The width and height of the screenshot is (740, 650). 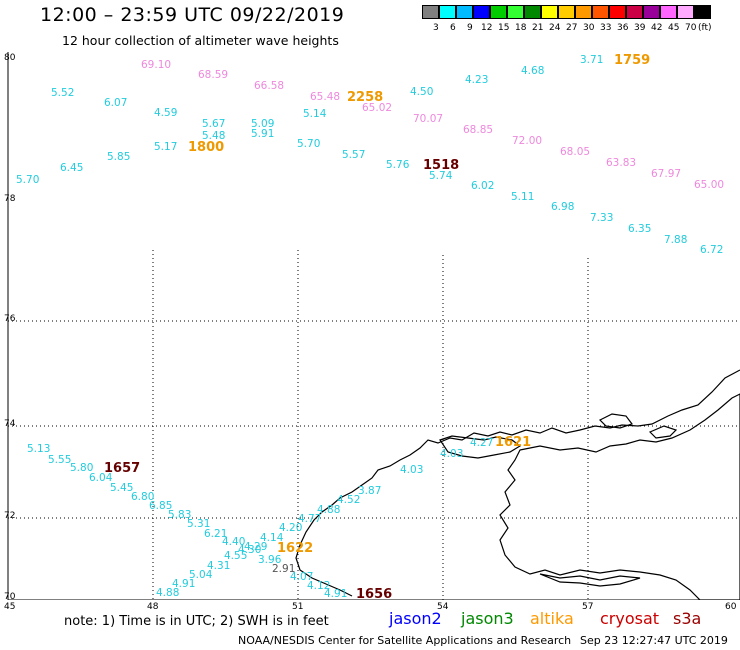 I want to click on pass-time-marker: 1657, so click(x=122, y=468).